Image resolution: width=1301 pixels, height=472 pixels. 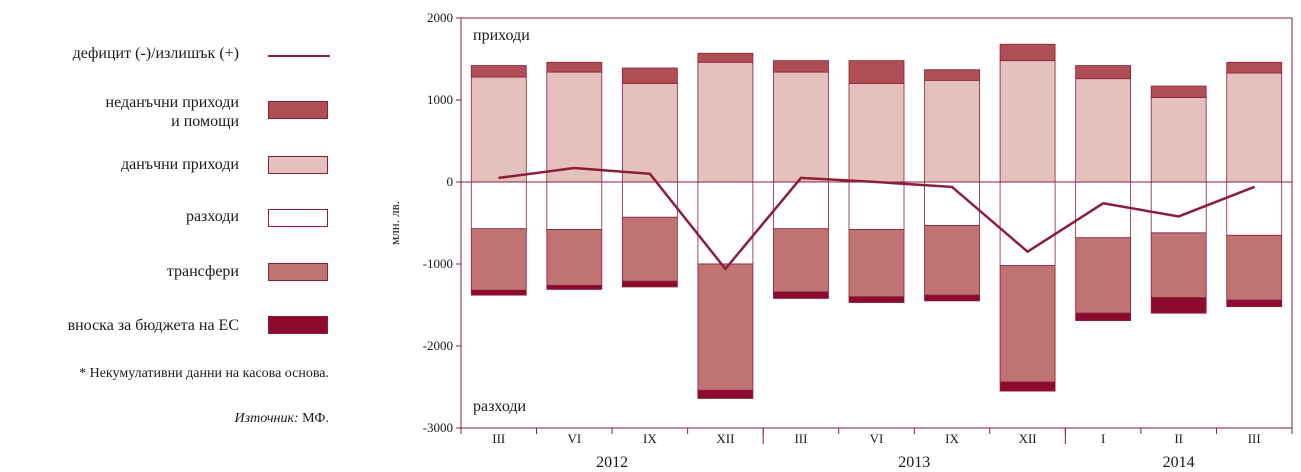 What do you see at coordinates (298, 110) in the screenshot?
I see `legend-swatch-nontax` at bounding box center [298, 110].